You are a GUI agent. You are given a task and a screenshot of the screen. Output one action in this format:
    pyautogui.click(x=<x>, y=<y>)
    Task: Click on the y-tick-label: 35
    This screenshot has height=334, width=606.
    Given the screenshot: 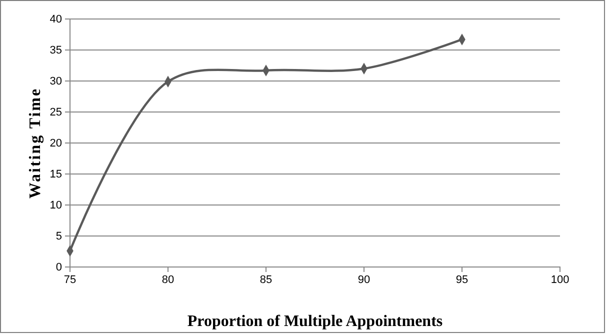 What is the action you would take?
    pyautogui.click(x=56, y=50)
    